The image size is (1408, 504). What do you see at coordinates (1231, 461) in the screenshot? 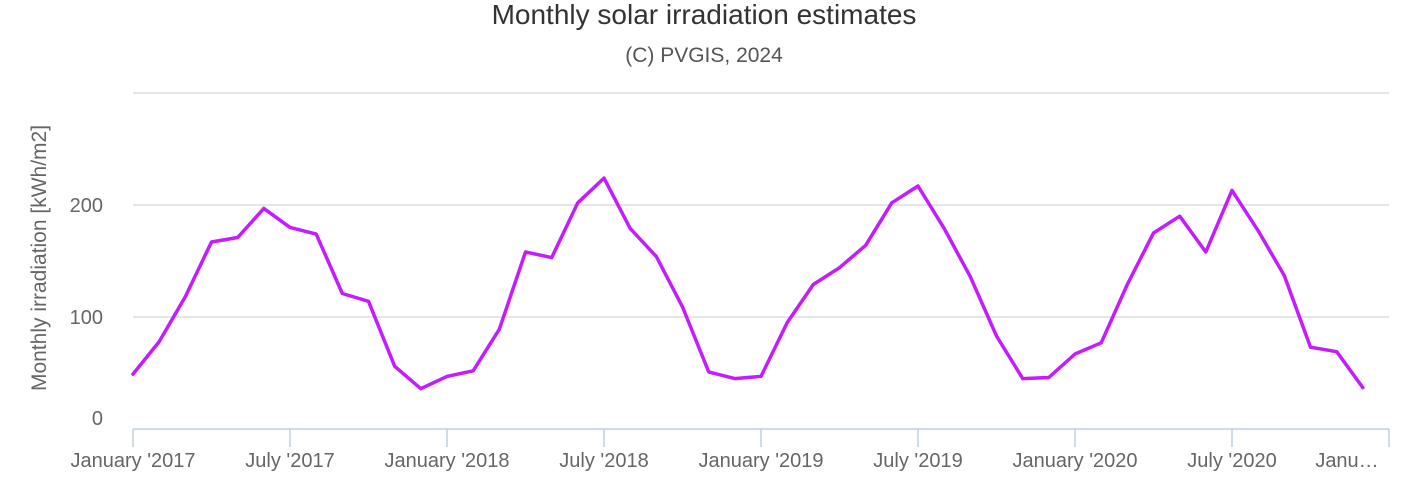
I see `x-tick-label: July '2020` at bounding box center [1231, 461].